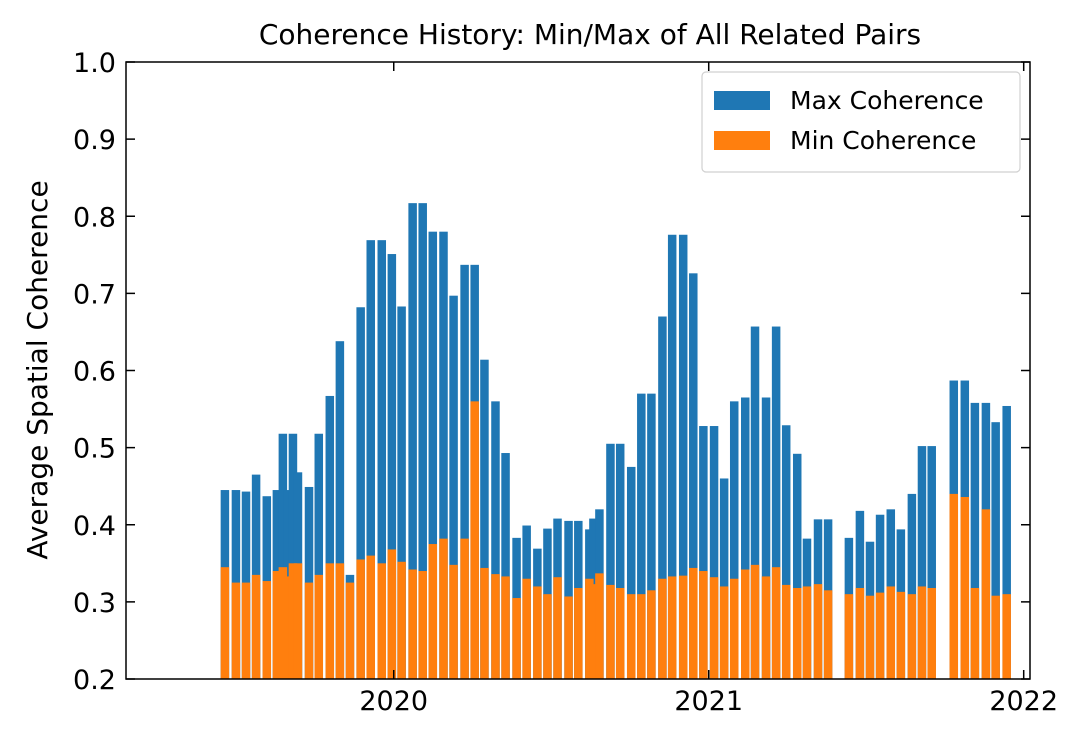 Image resolution: width=1092 pixels, height=741 pixels. What do you see at coordinates (887, 100) in the screenshot?
I see `legend-label: Max Coherence` at bounding box center [887, 100].